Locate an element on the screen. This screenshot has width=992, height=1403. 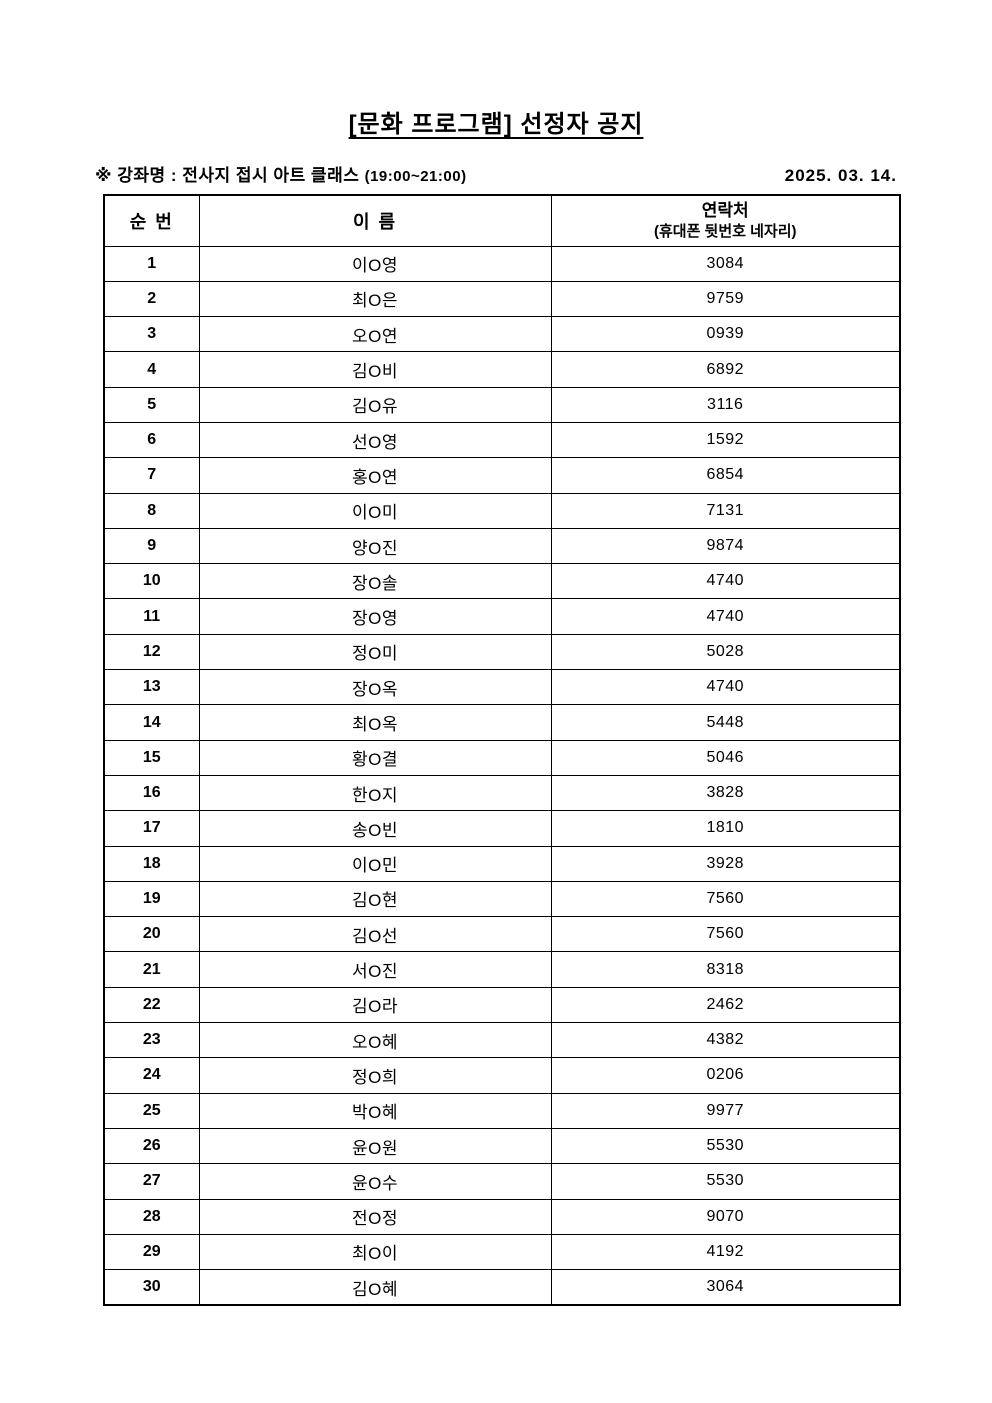
contact-digits-cell: 5028 is located at coordinates (725, 652).